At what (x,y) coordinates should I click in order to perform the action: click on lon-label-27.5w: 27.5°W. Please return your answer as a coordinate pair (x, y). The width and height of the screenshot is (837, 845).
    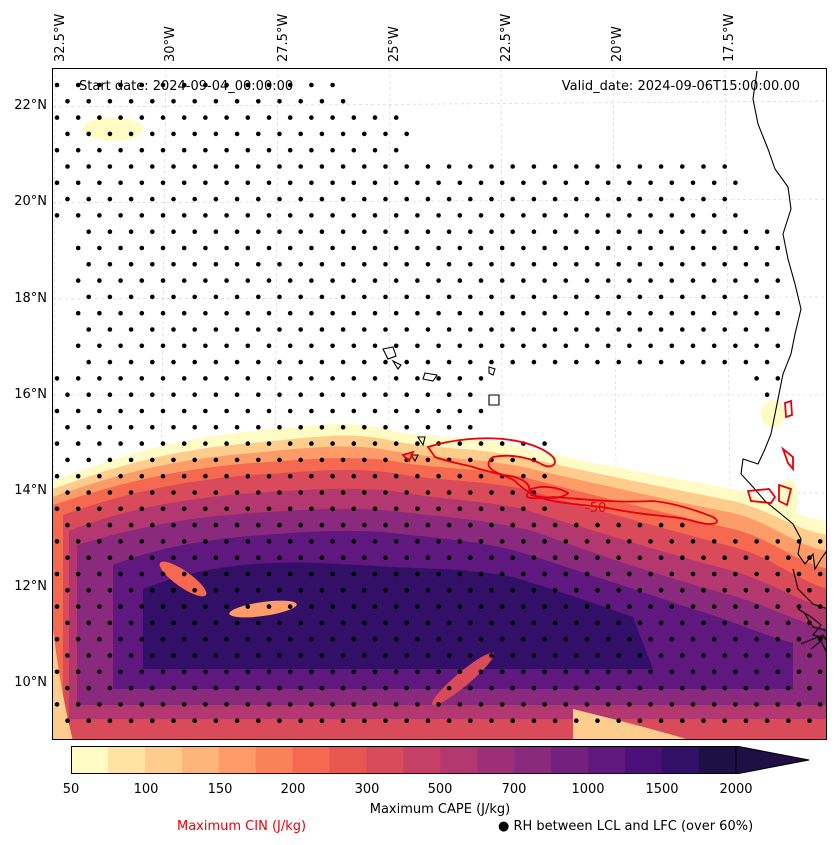
    Looking at the image, I should click on (283, 37).